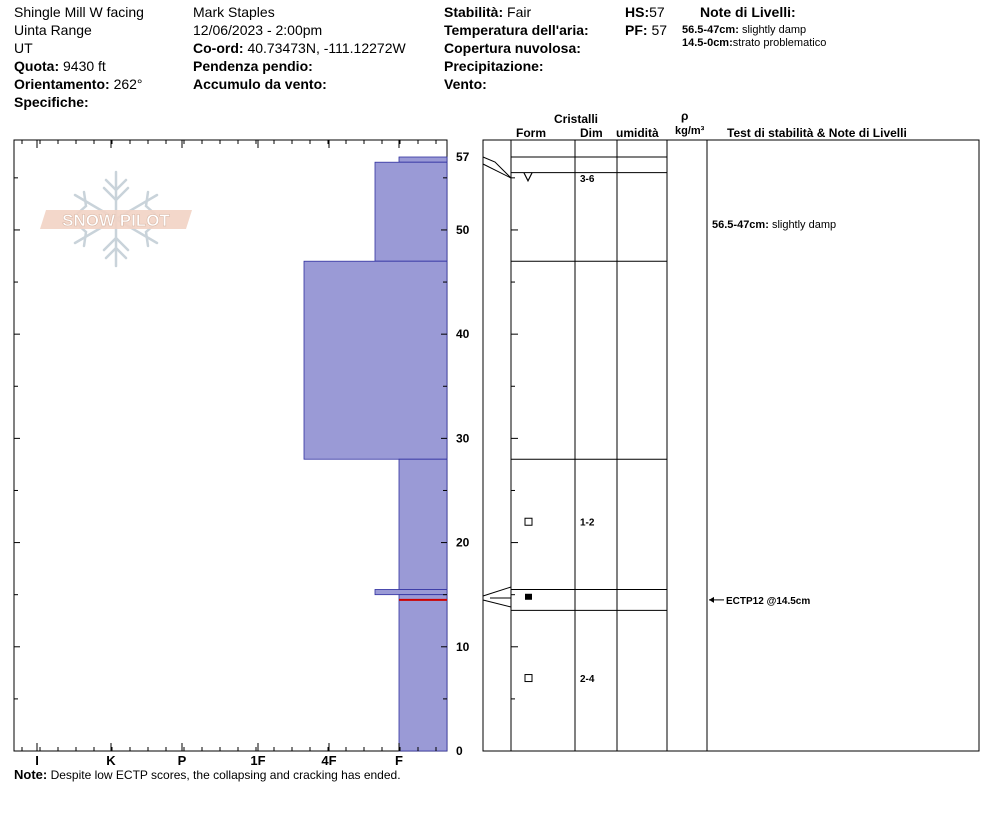 The width and height of the screenshot is (994, 840). Describe the element at coordinates (260, 84) in the screenshot. I see `wind-loading-label: Accumulo da vento:` at that location.